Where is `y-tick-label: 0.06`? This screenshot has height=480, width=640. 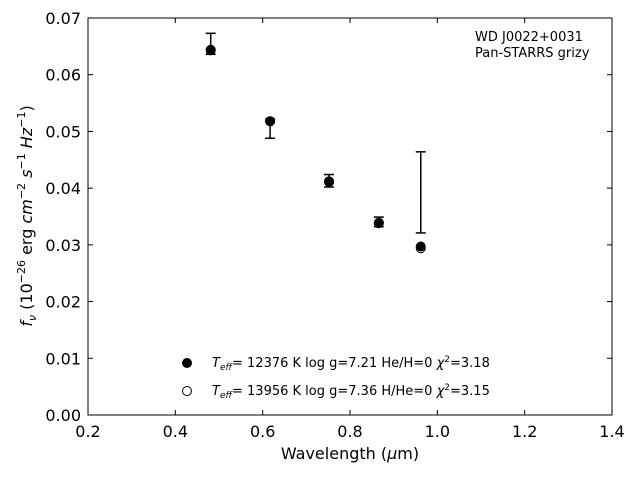 y-tick-label: 0.06 is located at coordinates (63, 75).